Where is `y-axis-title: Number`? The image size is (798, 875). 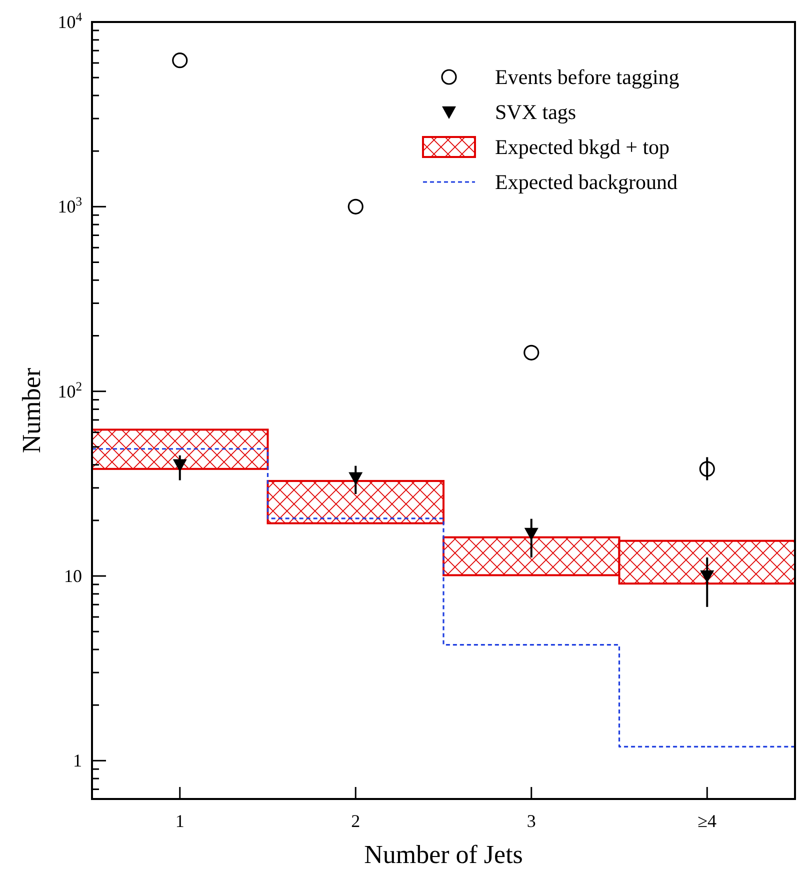
y-axis-title: Number is located at coordinates (31, 411).